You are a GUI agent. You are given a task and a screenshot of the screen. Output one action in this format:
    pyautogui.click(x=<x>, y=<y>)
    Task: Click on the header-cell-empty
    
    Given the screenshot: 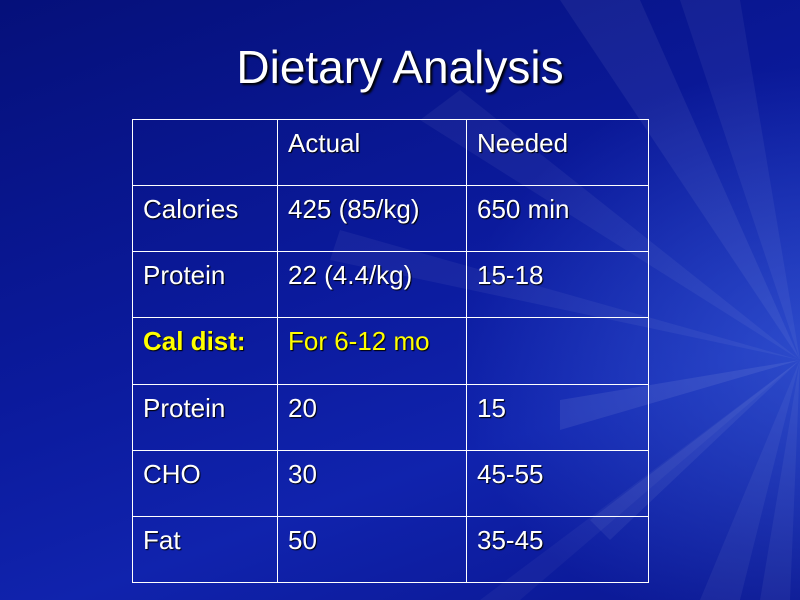 What is the action you would take?
    pyautogui.click(x=205, y=152)
    